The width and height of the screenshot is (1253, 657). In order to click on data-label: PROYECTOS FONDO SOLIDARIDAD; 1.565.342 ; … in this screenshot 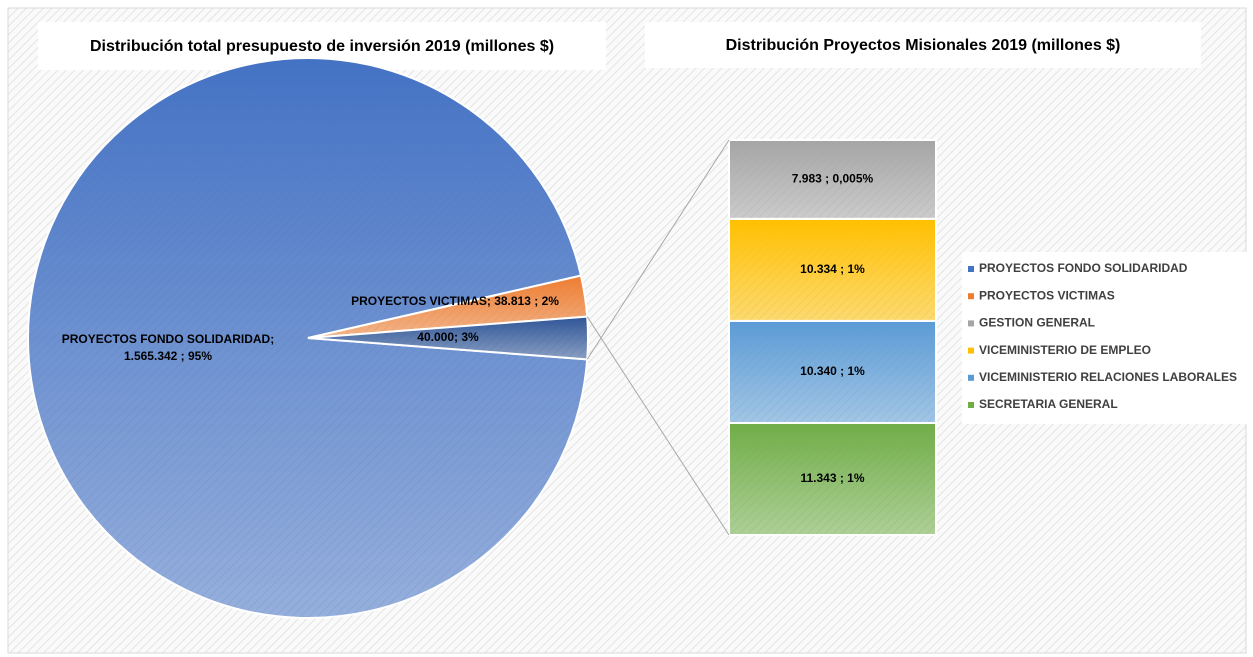, I will do `click(168, 347)`.